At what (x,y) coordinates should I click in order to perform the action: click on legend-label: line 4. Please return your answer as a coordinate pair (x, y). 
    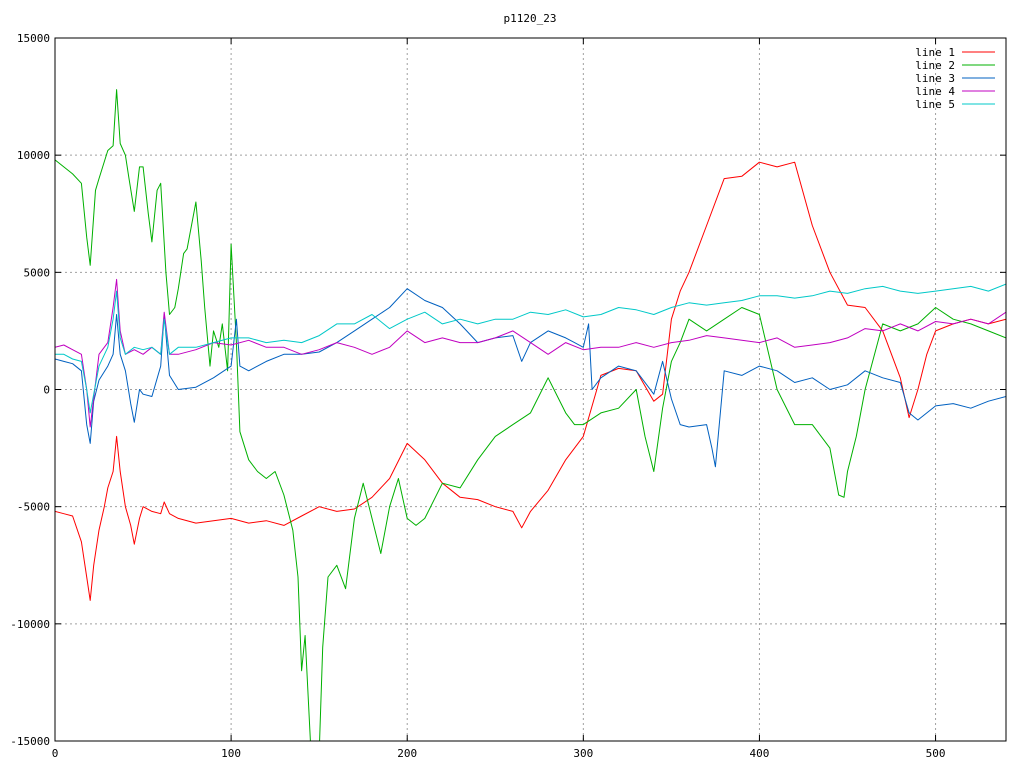
    Looking at the image, I should click on (935, 91).